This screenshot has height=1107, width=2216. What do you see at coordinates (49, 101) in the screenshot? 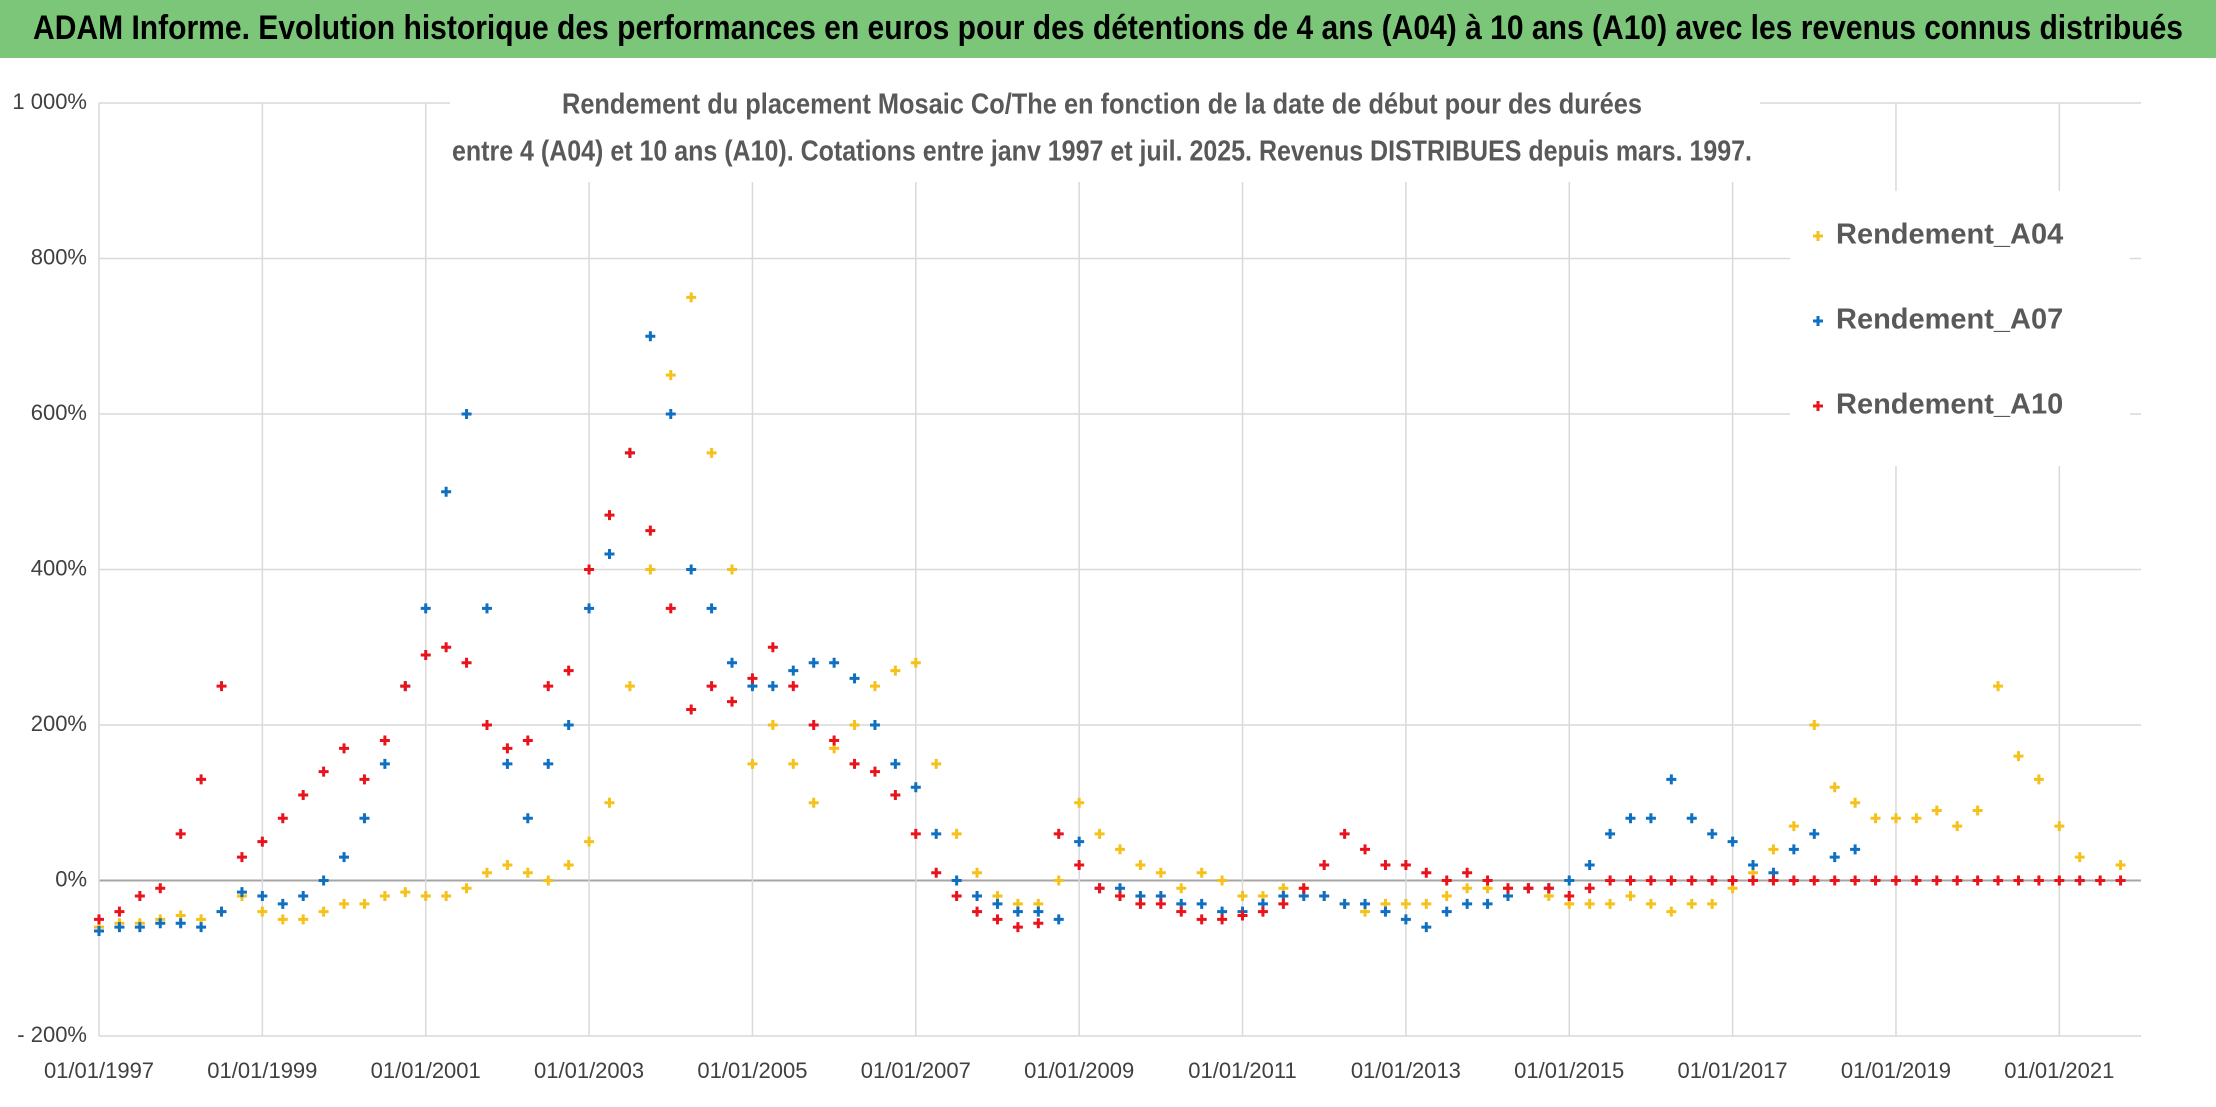
I see `y-tick-label: 1 000%` at bounding box center [49, 101].